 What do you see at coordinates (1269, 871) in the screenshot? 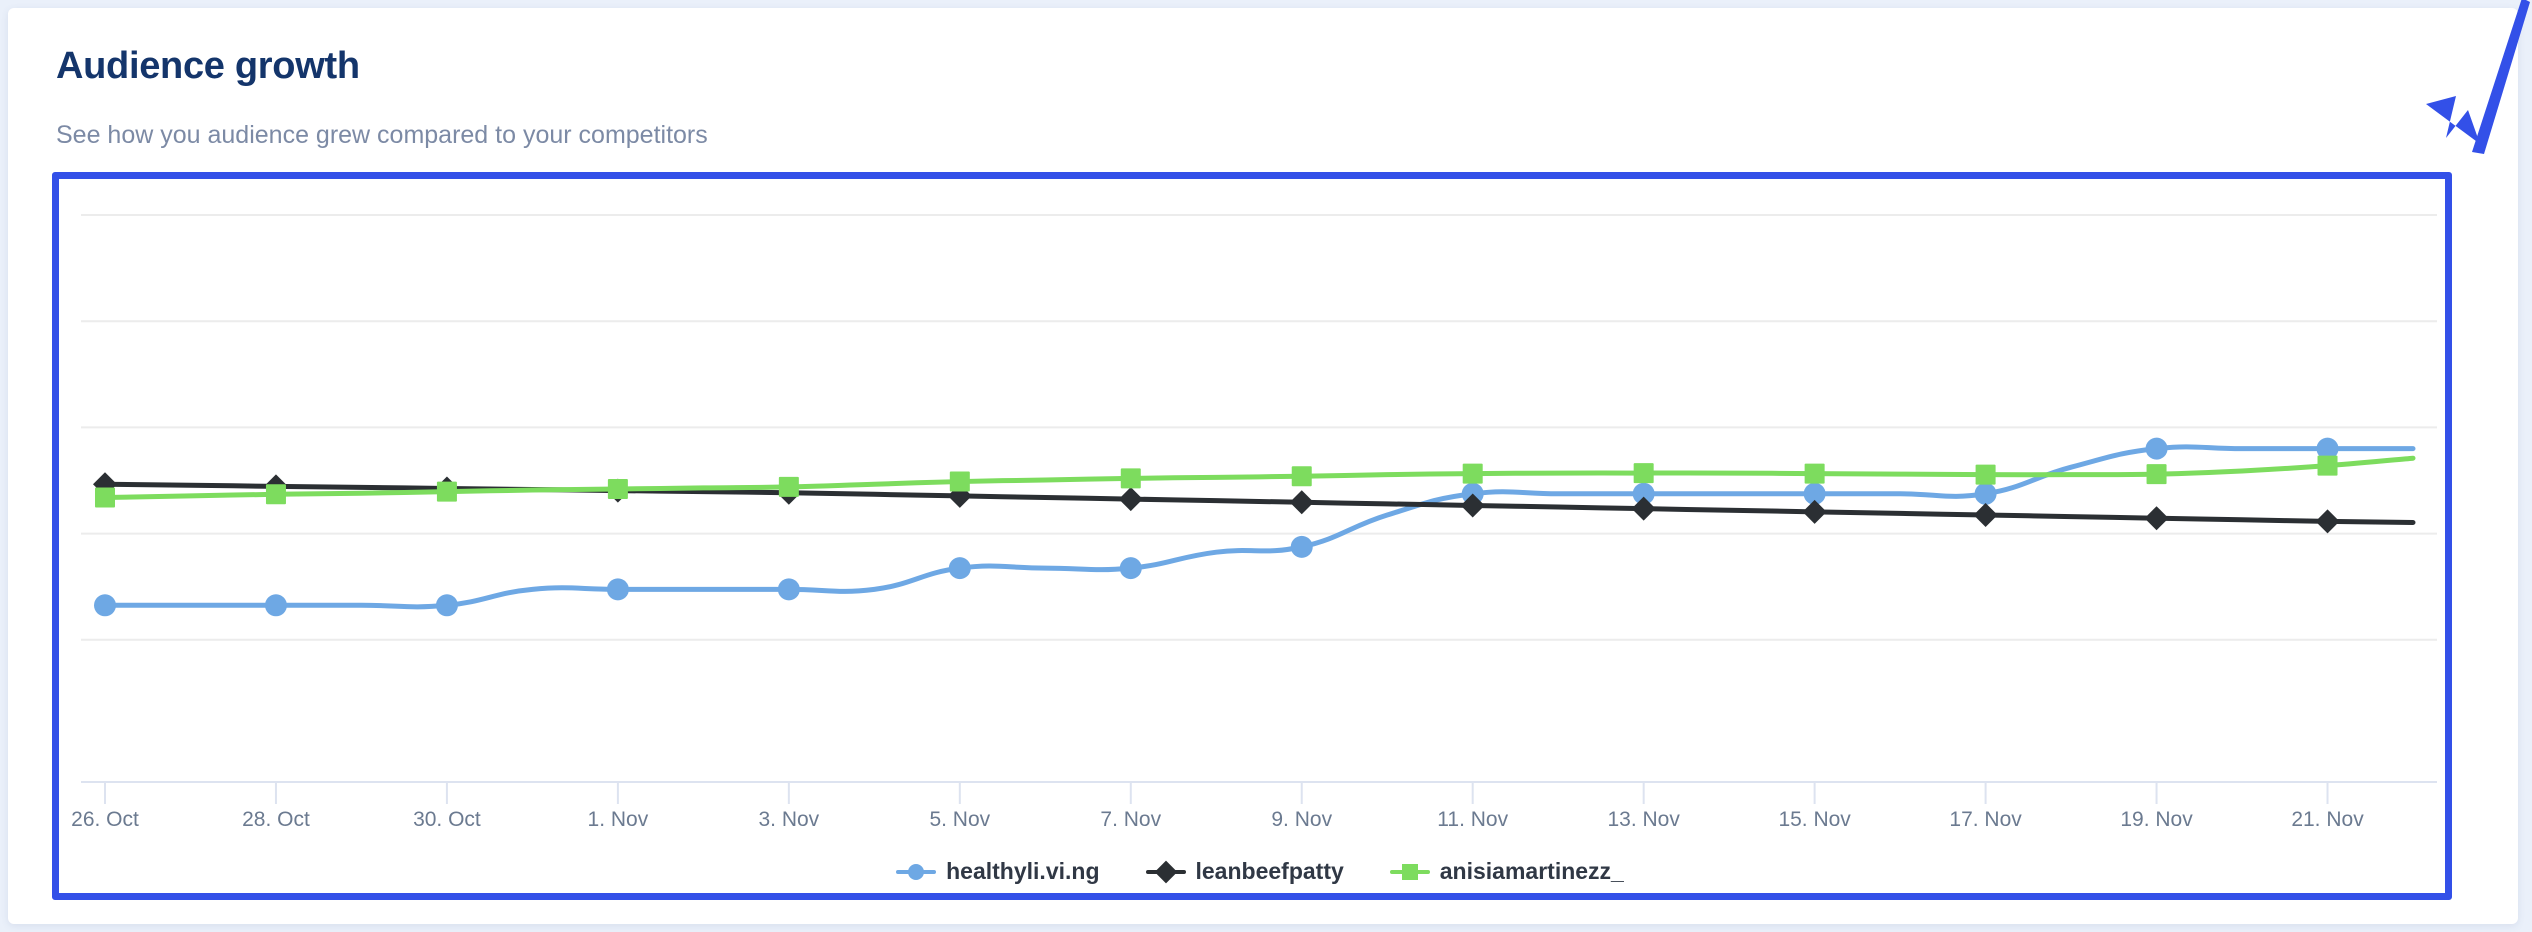
I see `legend-label: leanbeefpatty` at bounding box center [1269, 871].